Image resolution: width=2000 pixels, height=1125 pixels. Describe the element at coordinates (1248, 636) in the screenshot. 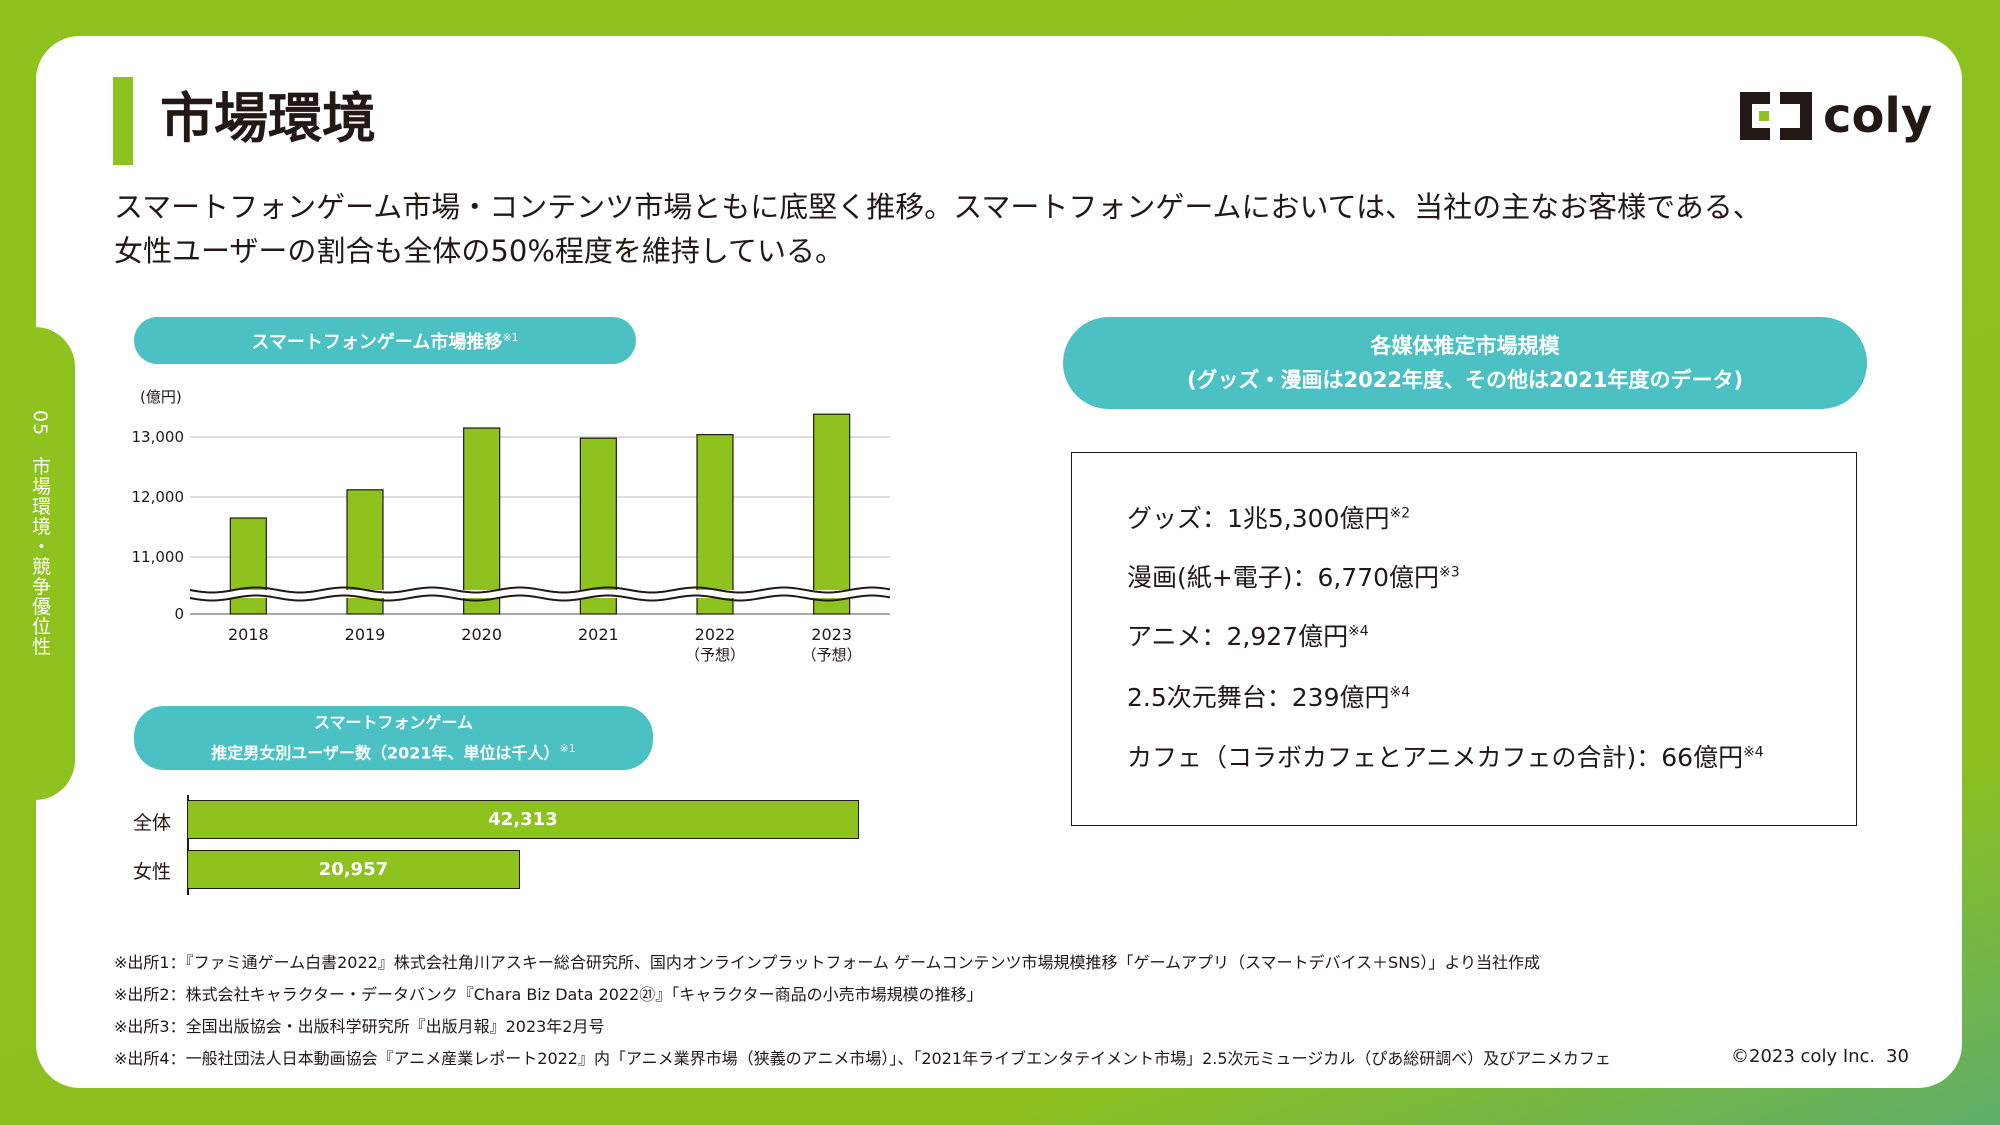

I see `media-item: アニメ：2,927億円※4` at that location.